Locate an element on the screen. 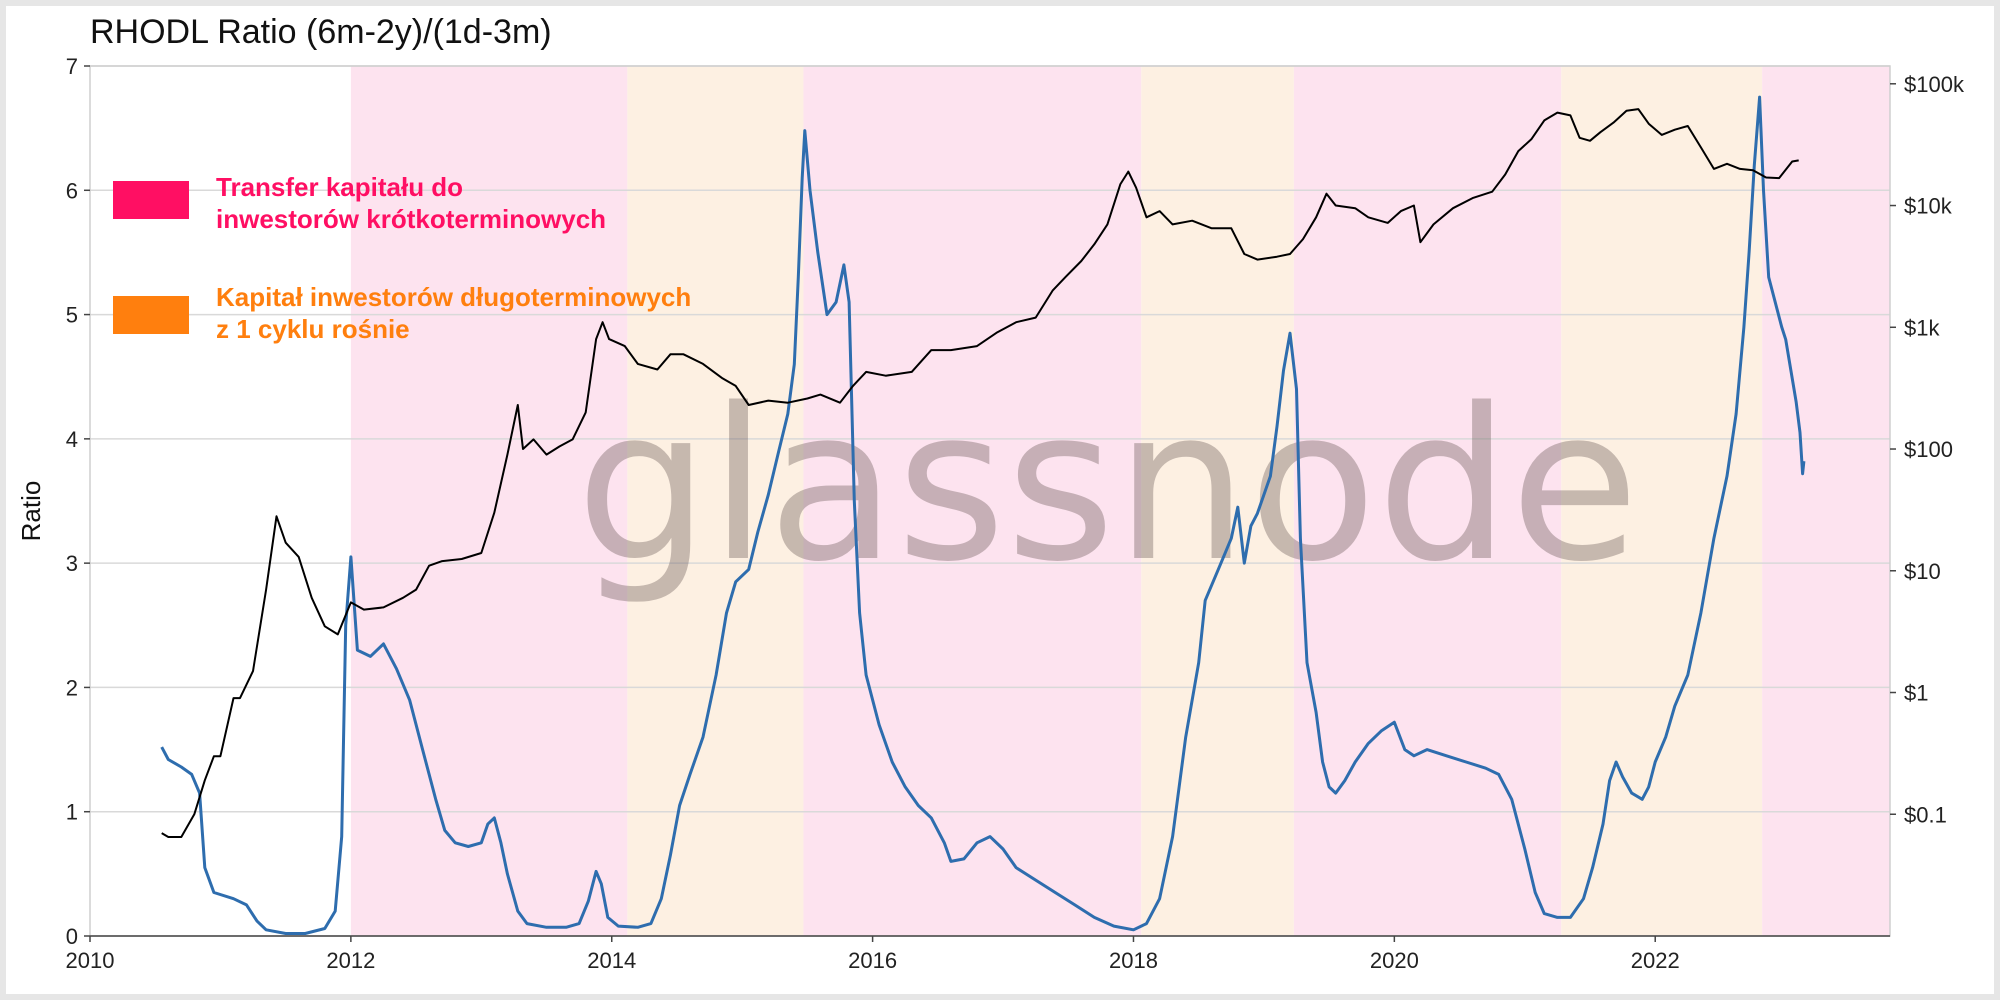 This screenshot has height=1000, width=2000. x-tick-label: 2018 is located at coordinates (1133, 960).